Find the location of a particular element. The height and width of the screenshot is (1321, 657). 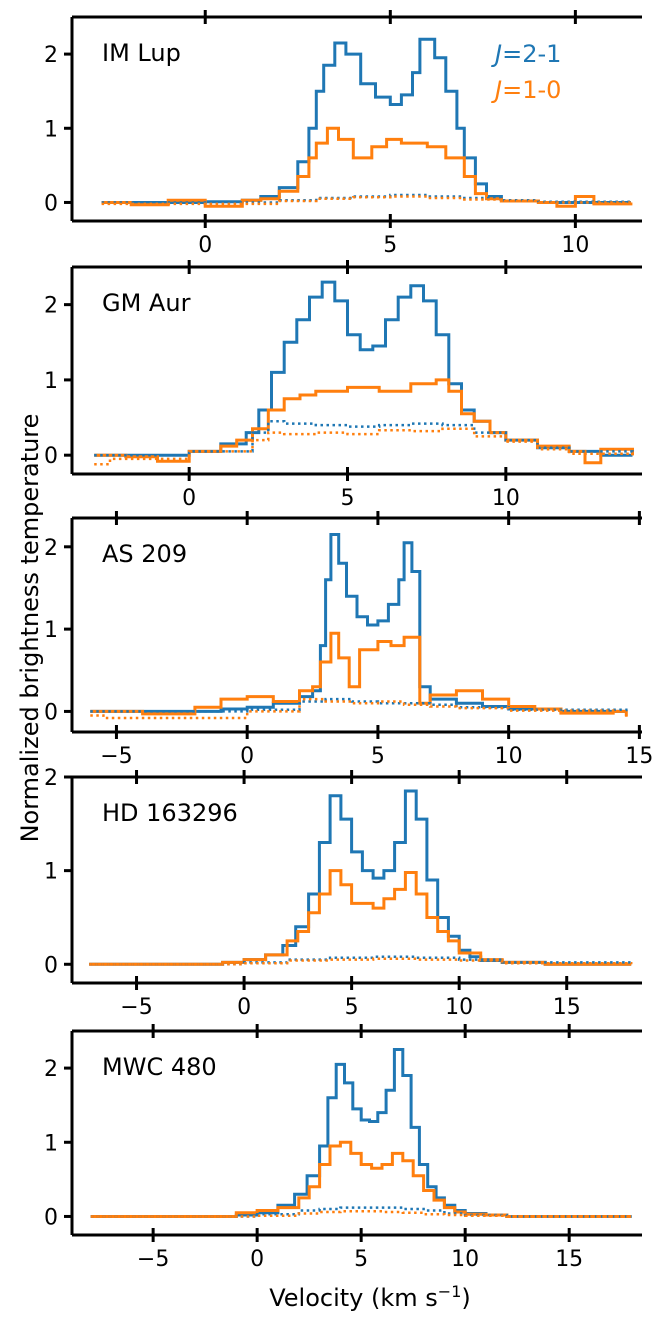

panel-1-xtick-label-2: 10 is located at coordinates (506, 498).